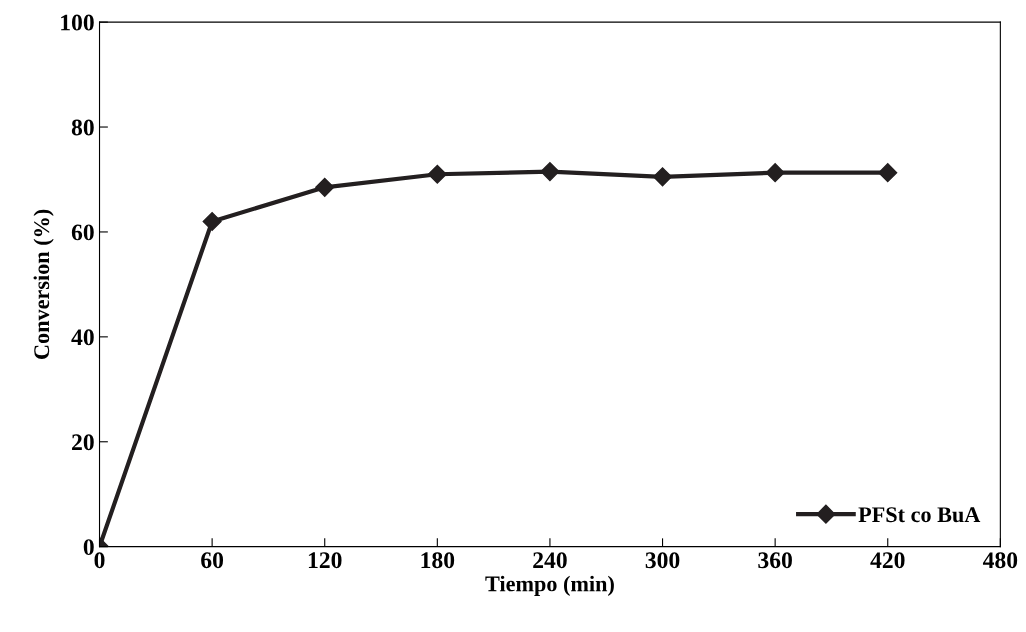 Image resolution: width=1026 pixels, height=632 pixels. I want to click on x-tick-label: 480, so click(1000, 560).